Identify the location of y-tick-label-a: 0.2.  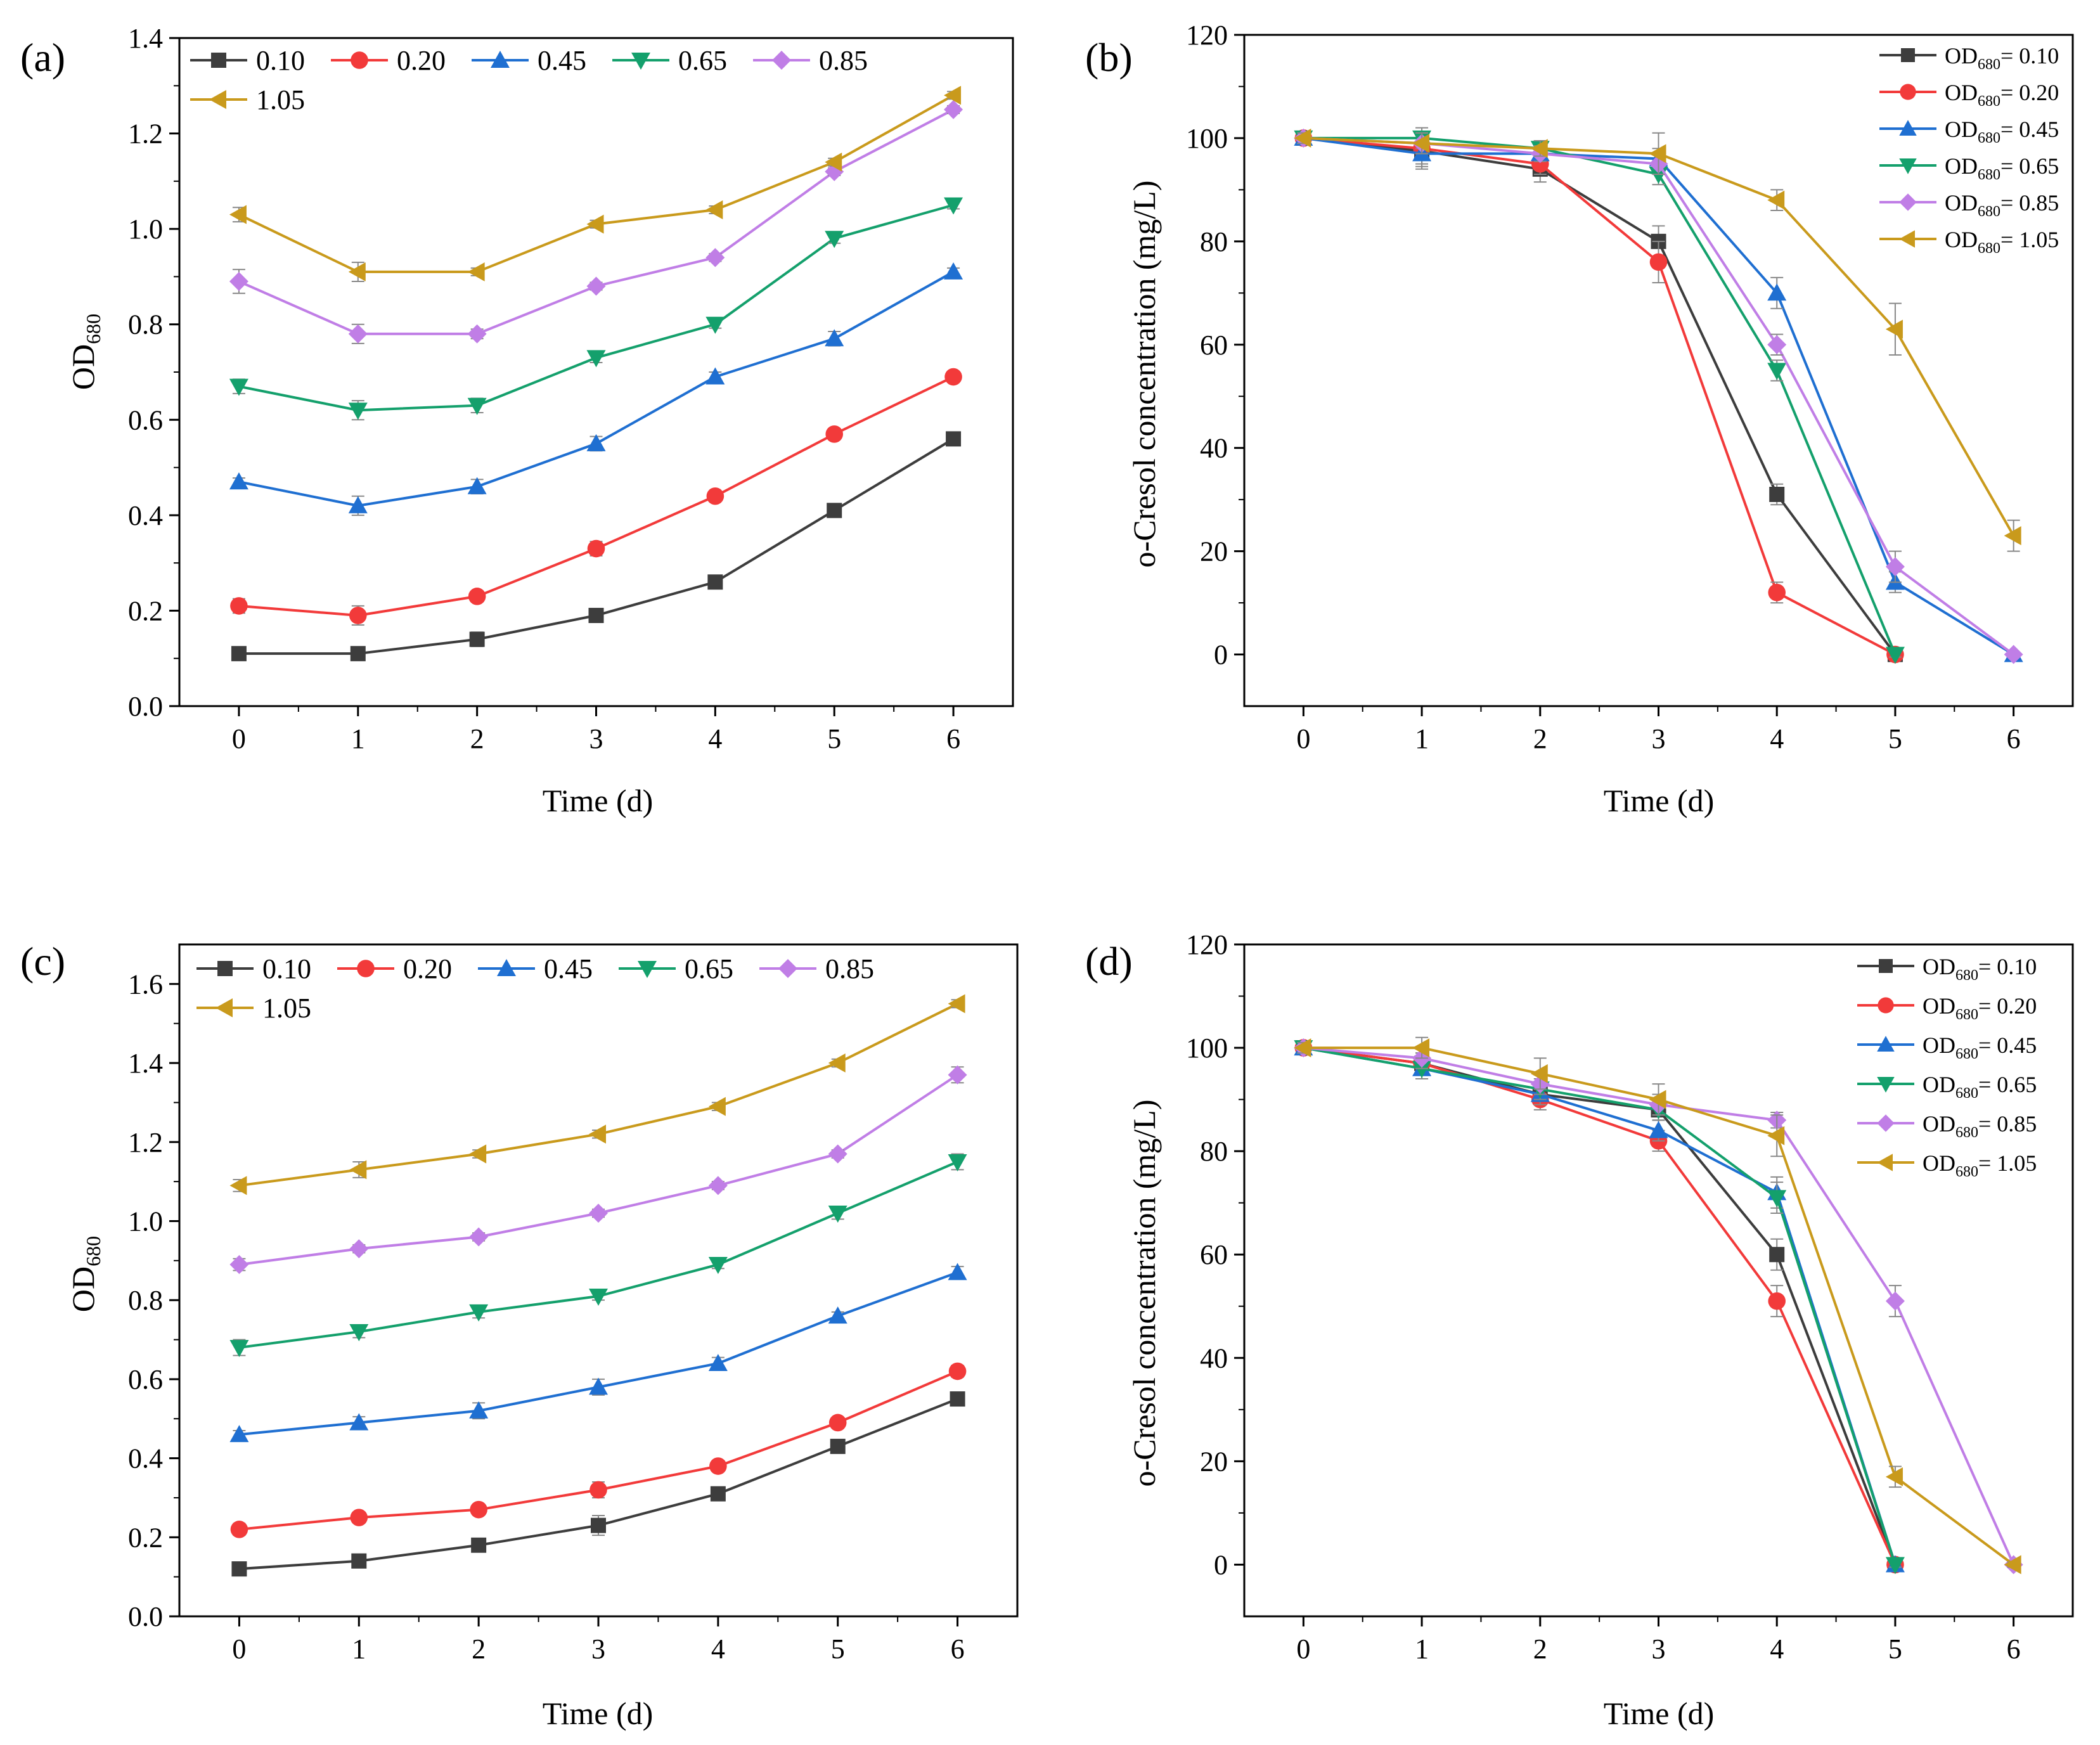
(146, 610).